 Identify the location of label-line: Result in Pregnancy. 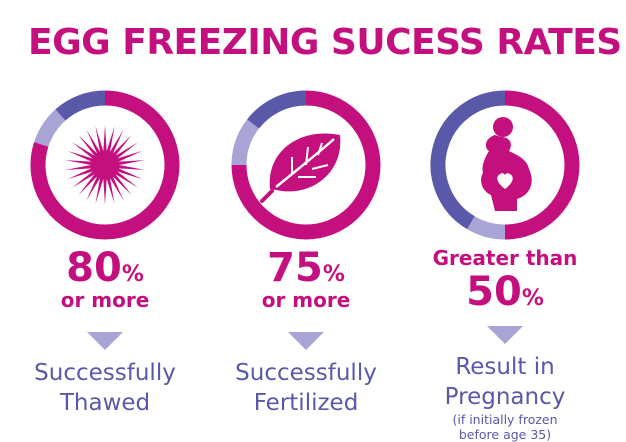
(505, 382).